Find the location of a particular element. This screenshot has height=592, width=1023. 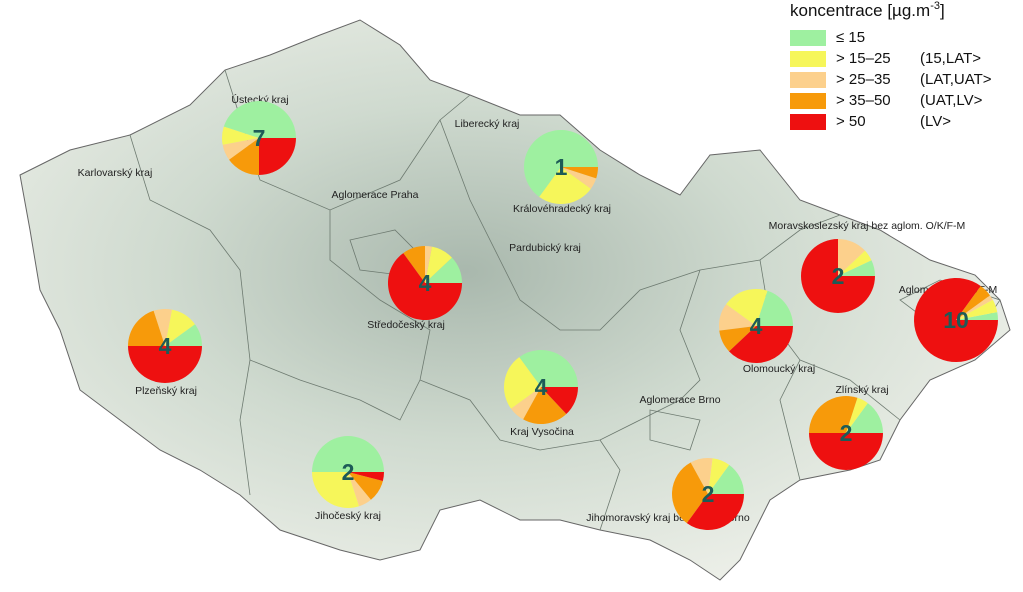

legend-range: (LV> is located at coordinates (935, 121).